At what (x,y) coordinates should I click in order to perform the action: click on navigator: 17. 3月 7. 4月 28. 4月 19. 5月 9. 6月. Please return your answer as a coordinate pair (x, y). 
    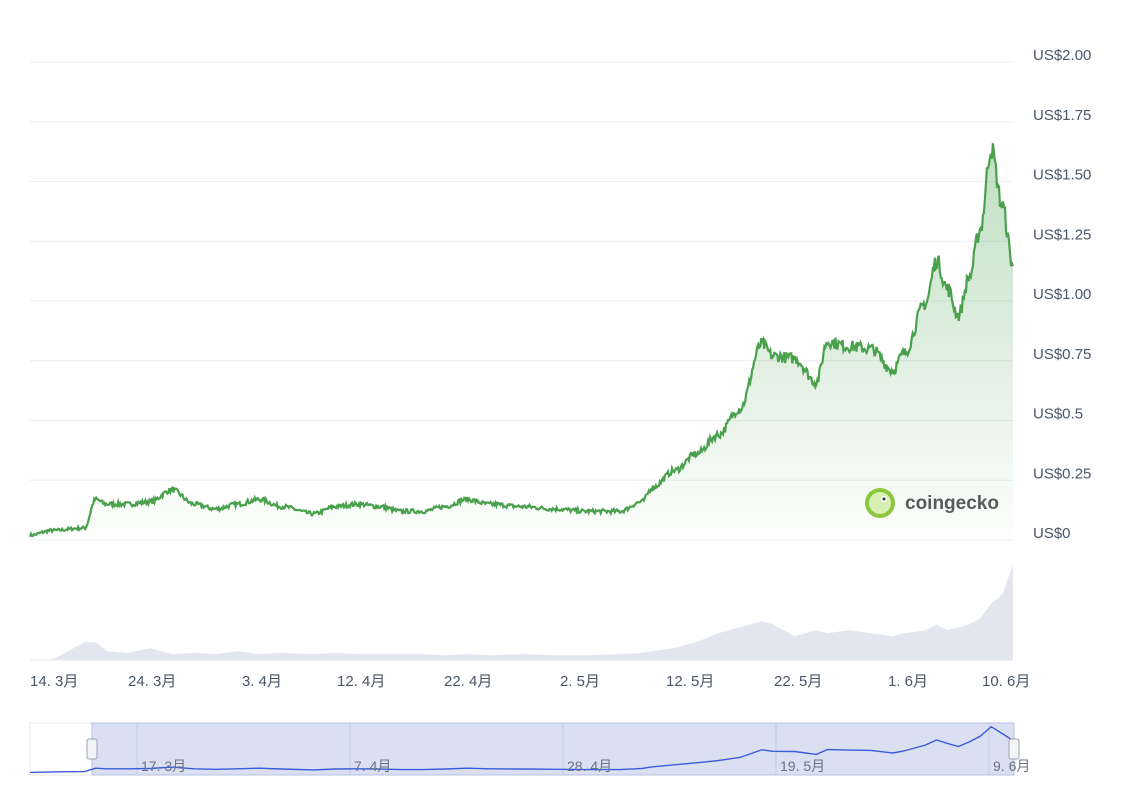
    Looking at the image, I should click on (529, 749).